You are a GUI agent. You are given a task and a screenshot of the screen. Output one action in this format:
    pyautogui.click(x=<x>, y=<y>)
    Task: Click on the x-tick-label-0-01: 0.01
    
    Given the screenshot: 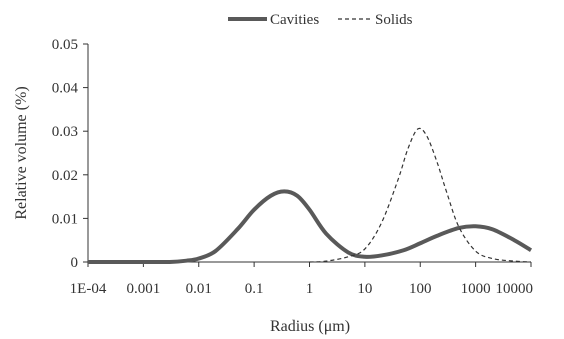 What is the action you would take?
    pyautogui.click(x=199, y=289)
    